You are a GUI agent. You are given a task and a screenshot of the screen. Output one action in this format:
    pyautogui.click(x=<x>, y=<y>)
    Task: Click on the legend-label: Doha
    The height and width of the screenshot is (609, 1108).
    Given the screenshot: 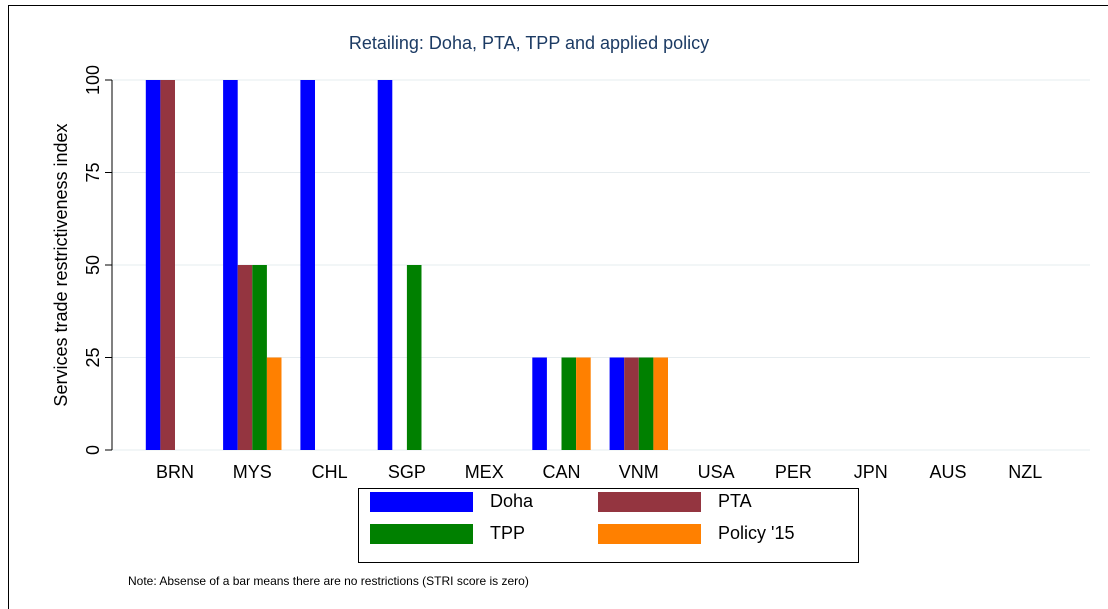 What is the action you would take?
    pyautogui.click(x=512, y=501)
    